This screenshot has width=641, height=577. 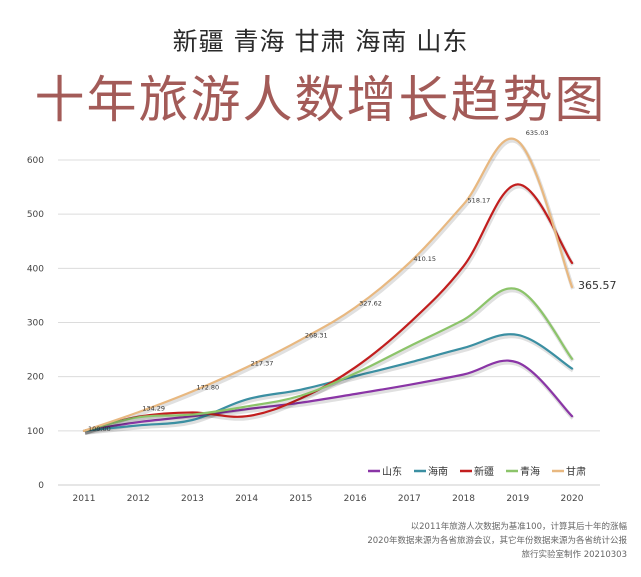 I want to click on data-label: 217.37, so click(x=262, y=363).